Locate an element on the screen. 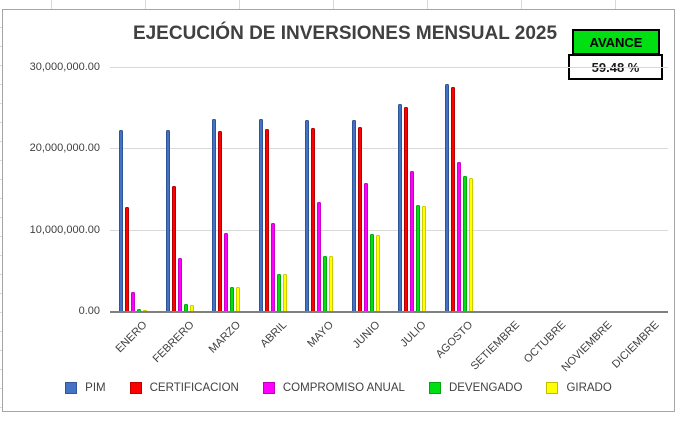  chart-title: EJECUCIÓN DE INVERSIONES MENSUAL 2025 is located at coordinates (345, 33).